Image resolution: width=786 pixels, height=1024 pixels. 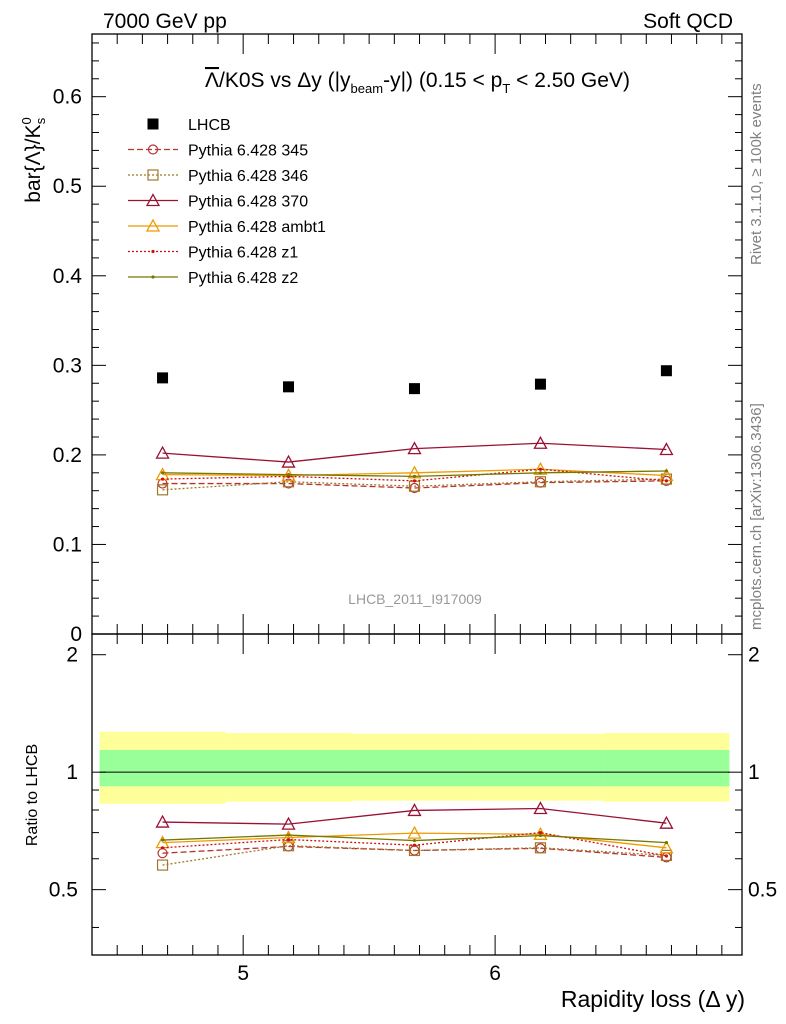 What do you see at coordinates (67, 544) in the screenshot?
I see `main-ytick-label: 0.1` at bounding box center [67, 544].